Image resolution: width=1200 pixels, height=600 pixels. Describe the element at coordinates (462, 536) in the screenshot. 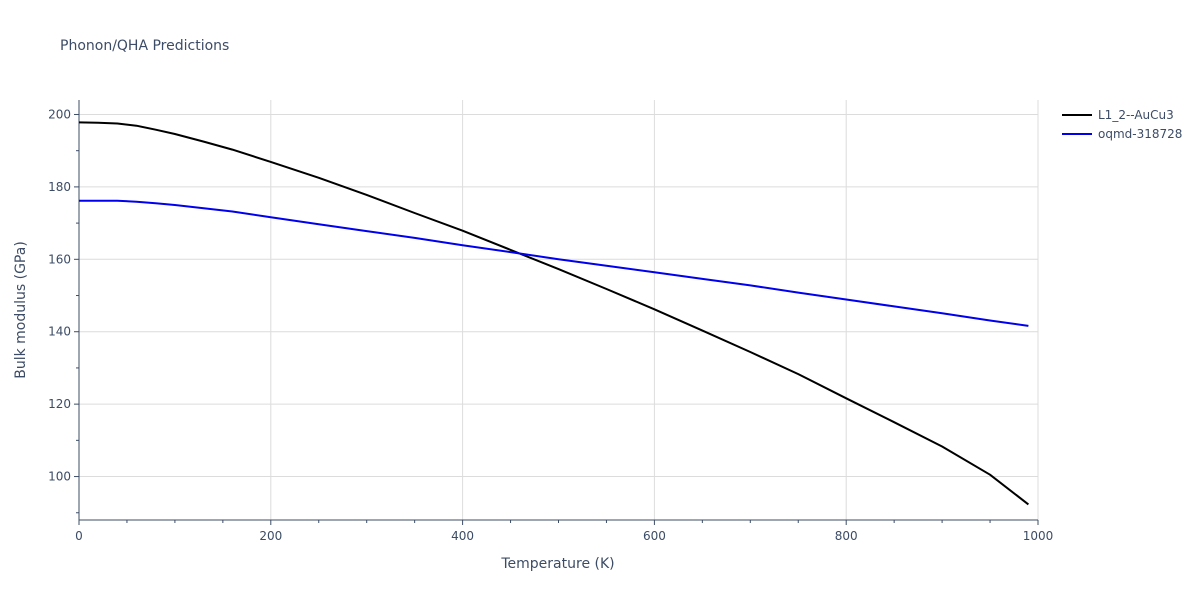

I see `x-tick-label: 400` at that location.